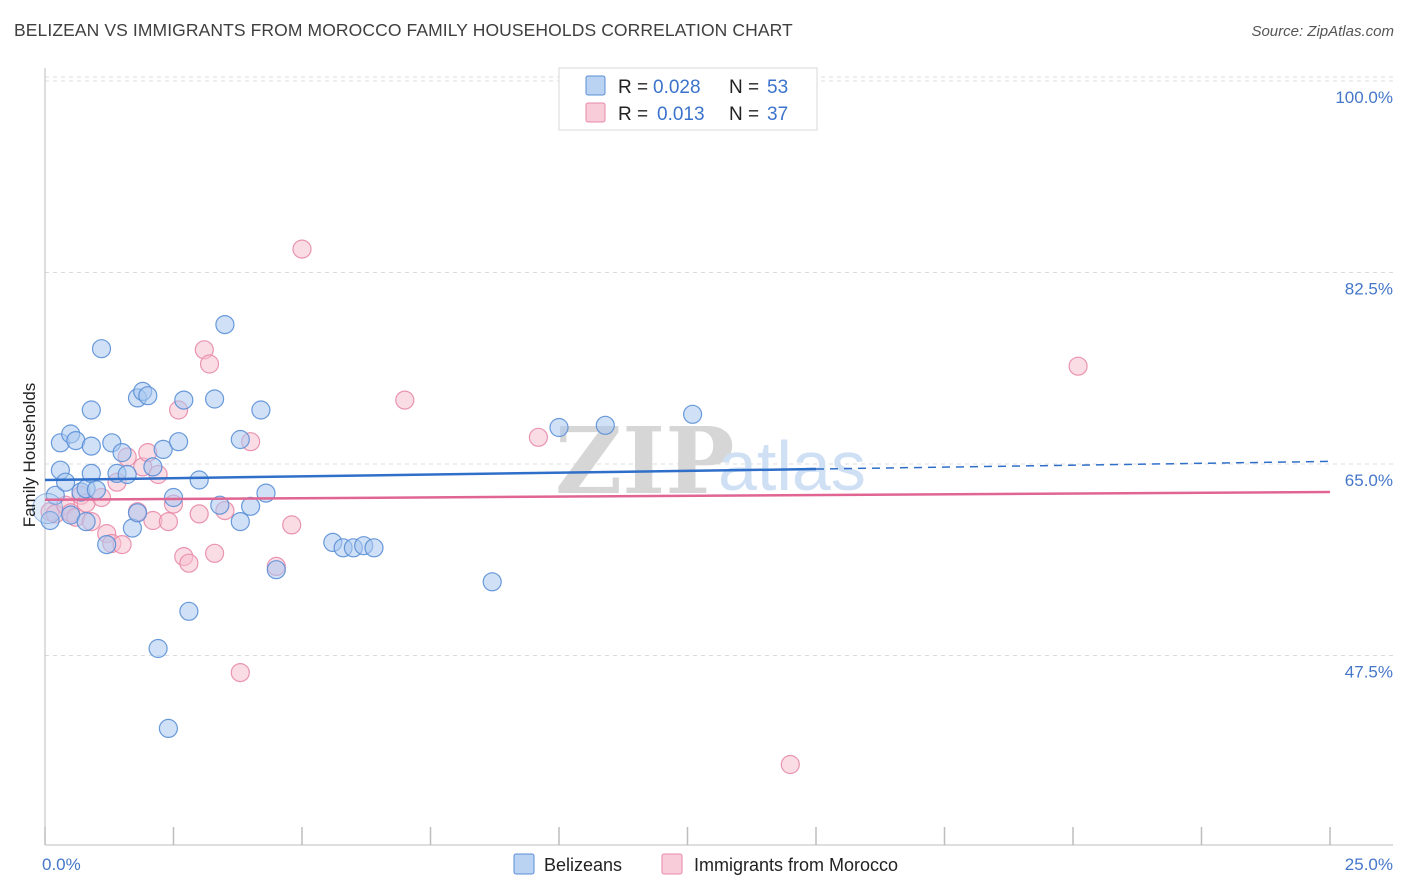 The height and width of the screenshot is (892, 1406). Describe the element at coordinates (1073, 465) in the screenshot. I see `belizeans-trend-extension` at that location.